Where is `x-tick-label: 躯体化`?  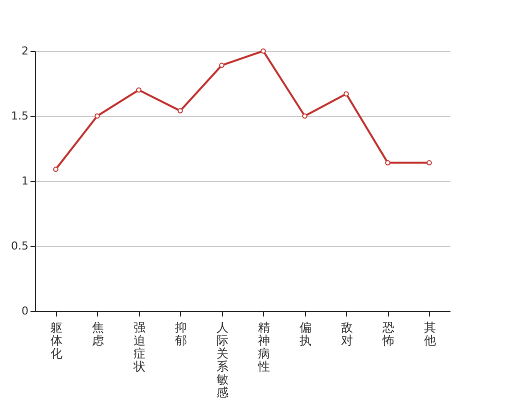
x-tick-label: 躯体化 is located at coordinates (56, 340).